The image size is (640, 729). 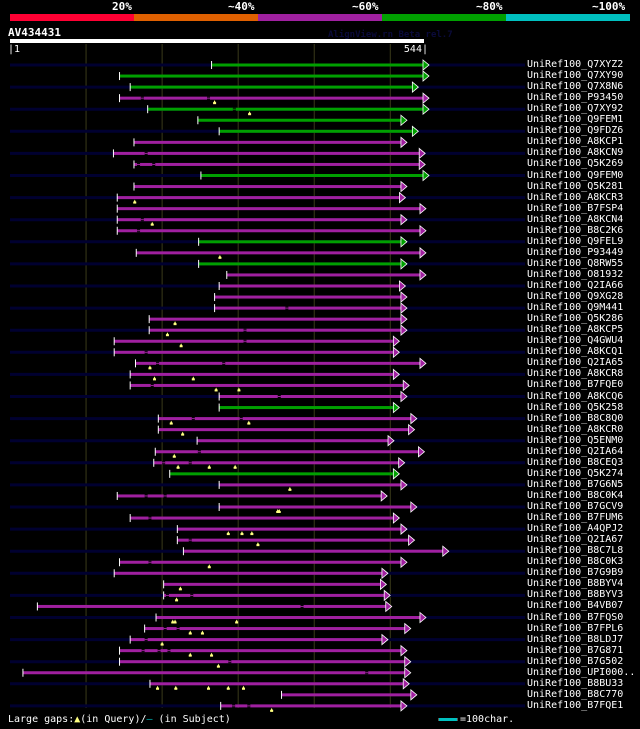 What do you see at coordinates (575, 628) in the screenshot?
I see `hit-label: UniRef100_B7FPL6` at bounding box center [575, 628].